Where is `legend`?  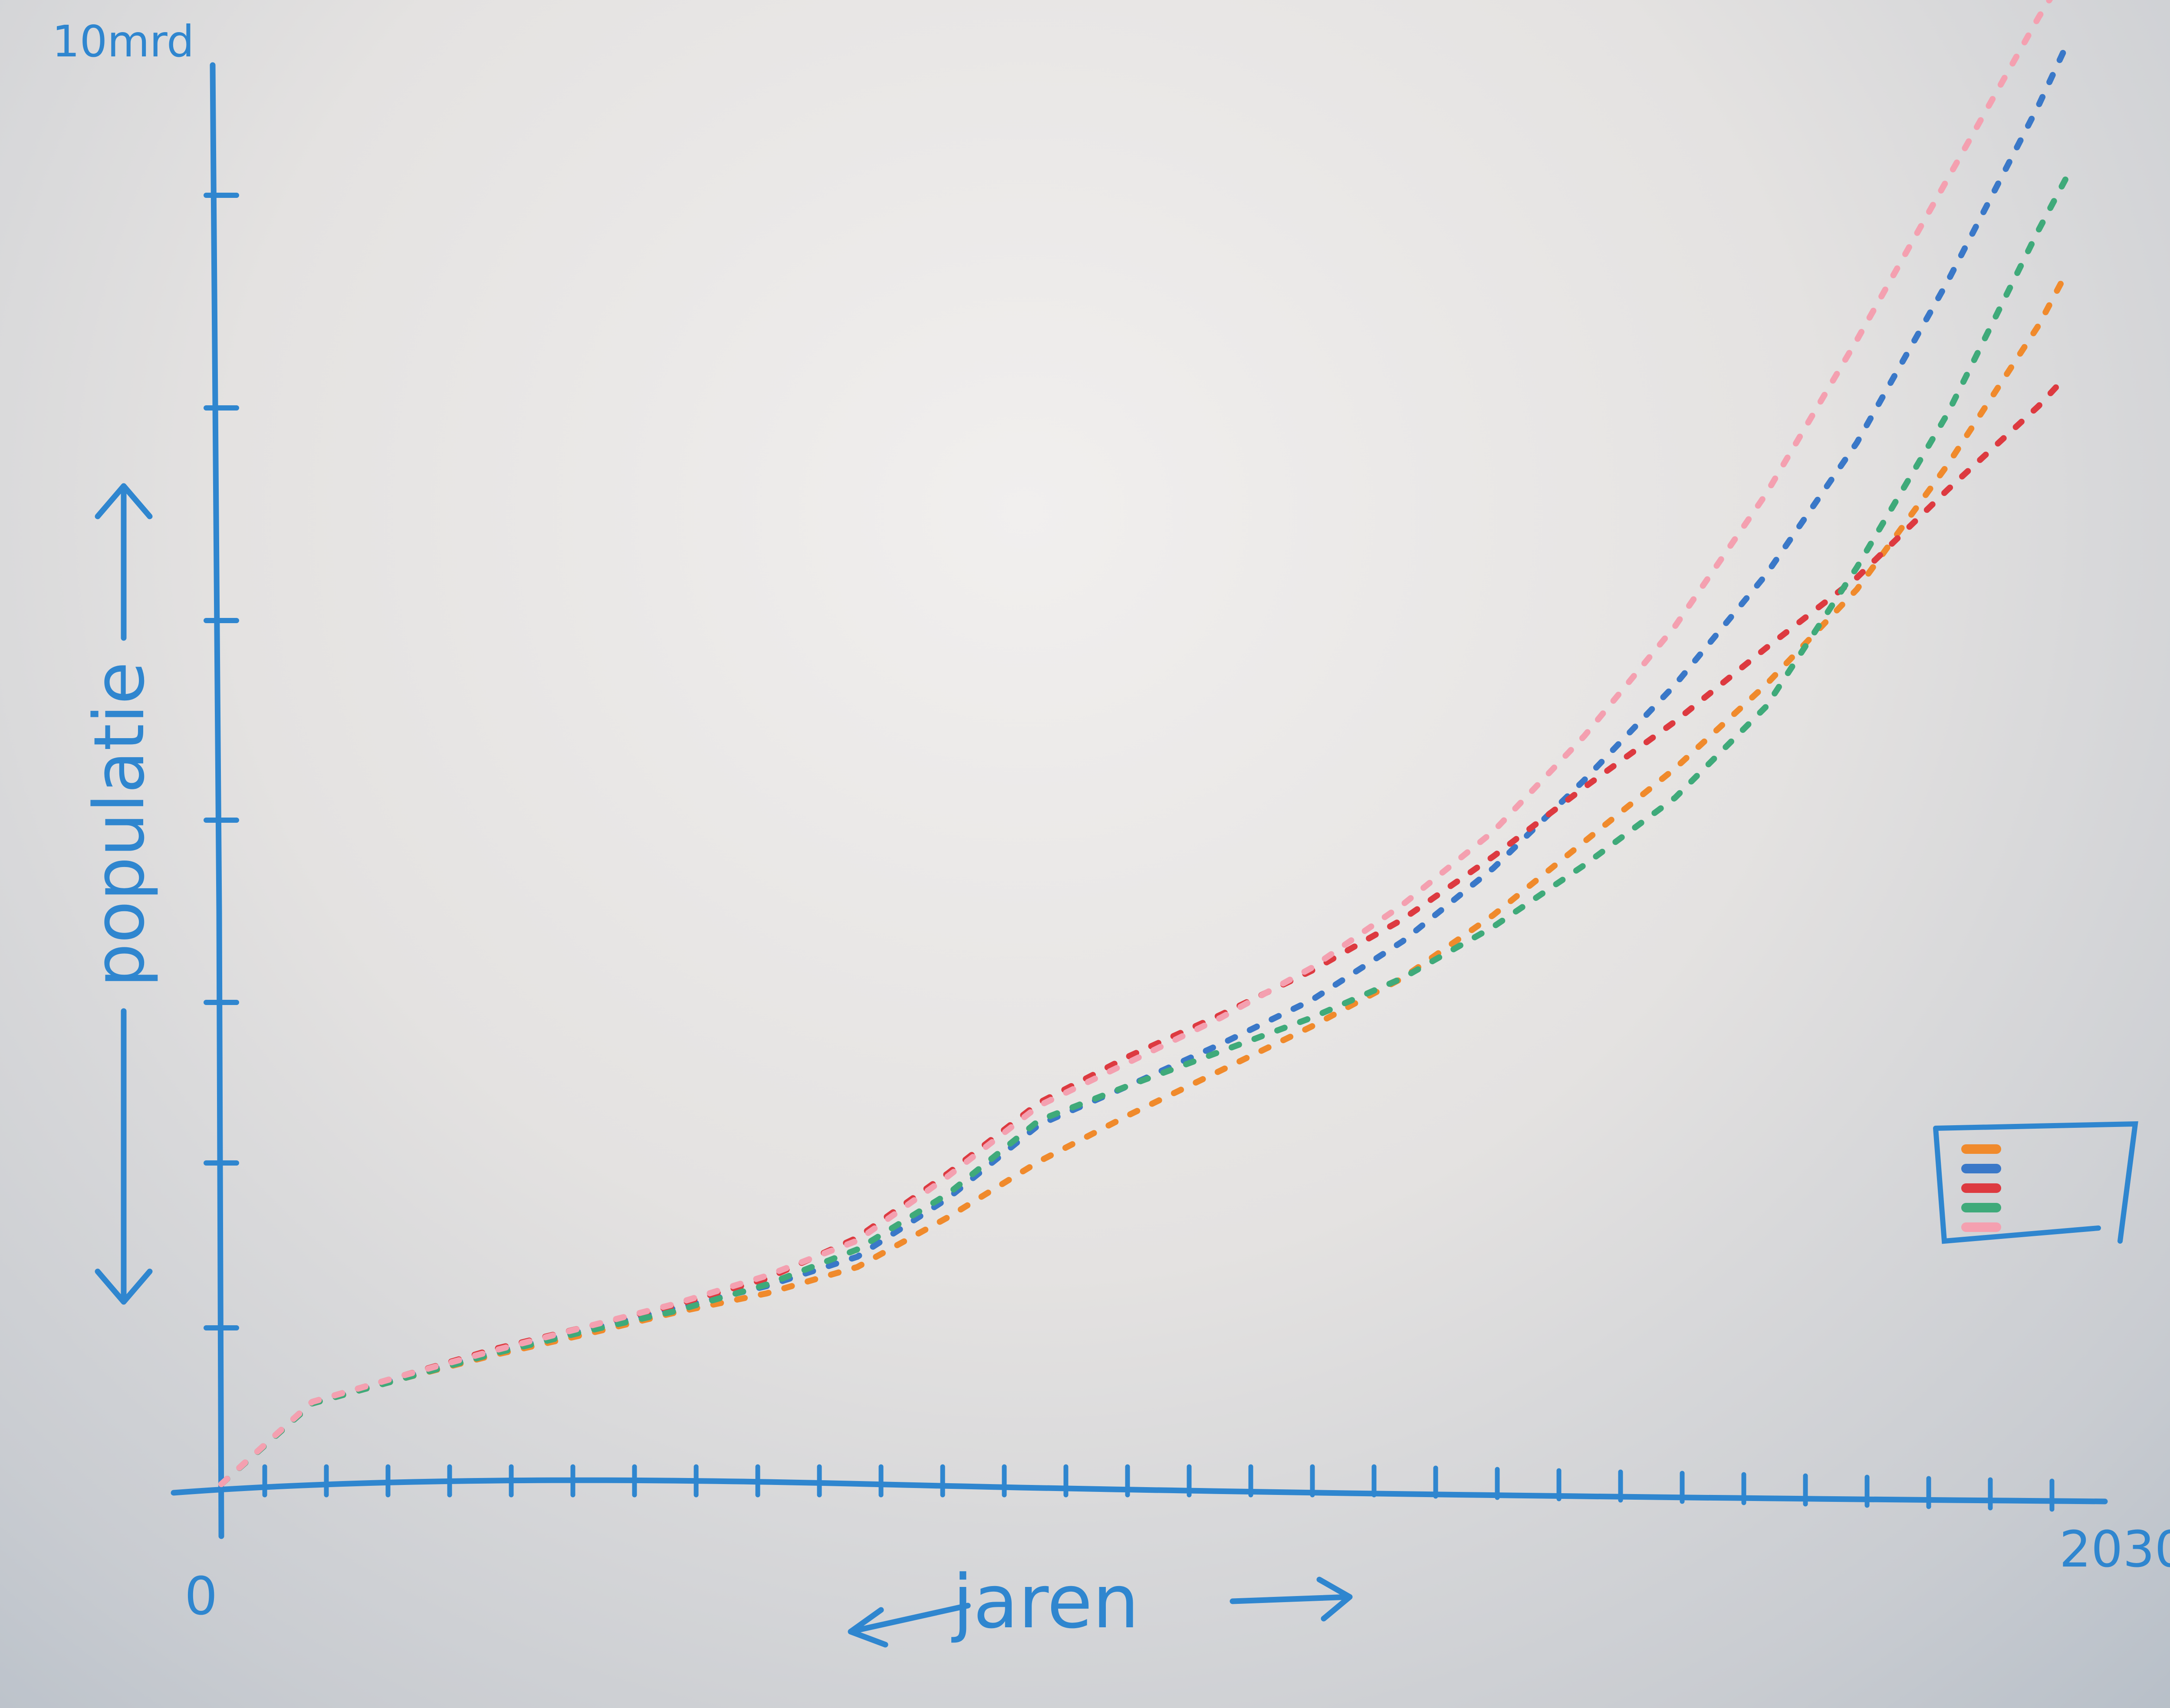
legend is located at coordinates (2035, 1182).